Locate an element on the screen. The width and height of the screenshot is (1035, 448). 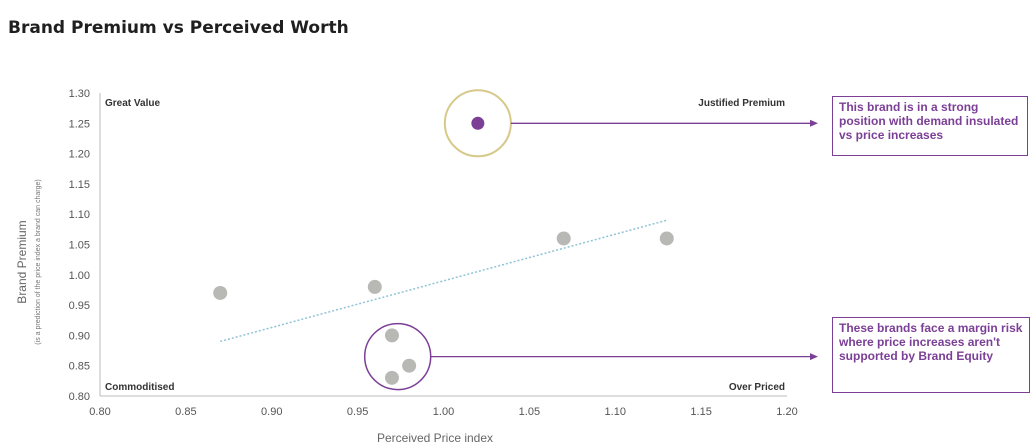
x-axis-label: Perceived Price index is located at coordinates (435, 438).